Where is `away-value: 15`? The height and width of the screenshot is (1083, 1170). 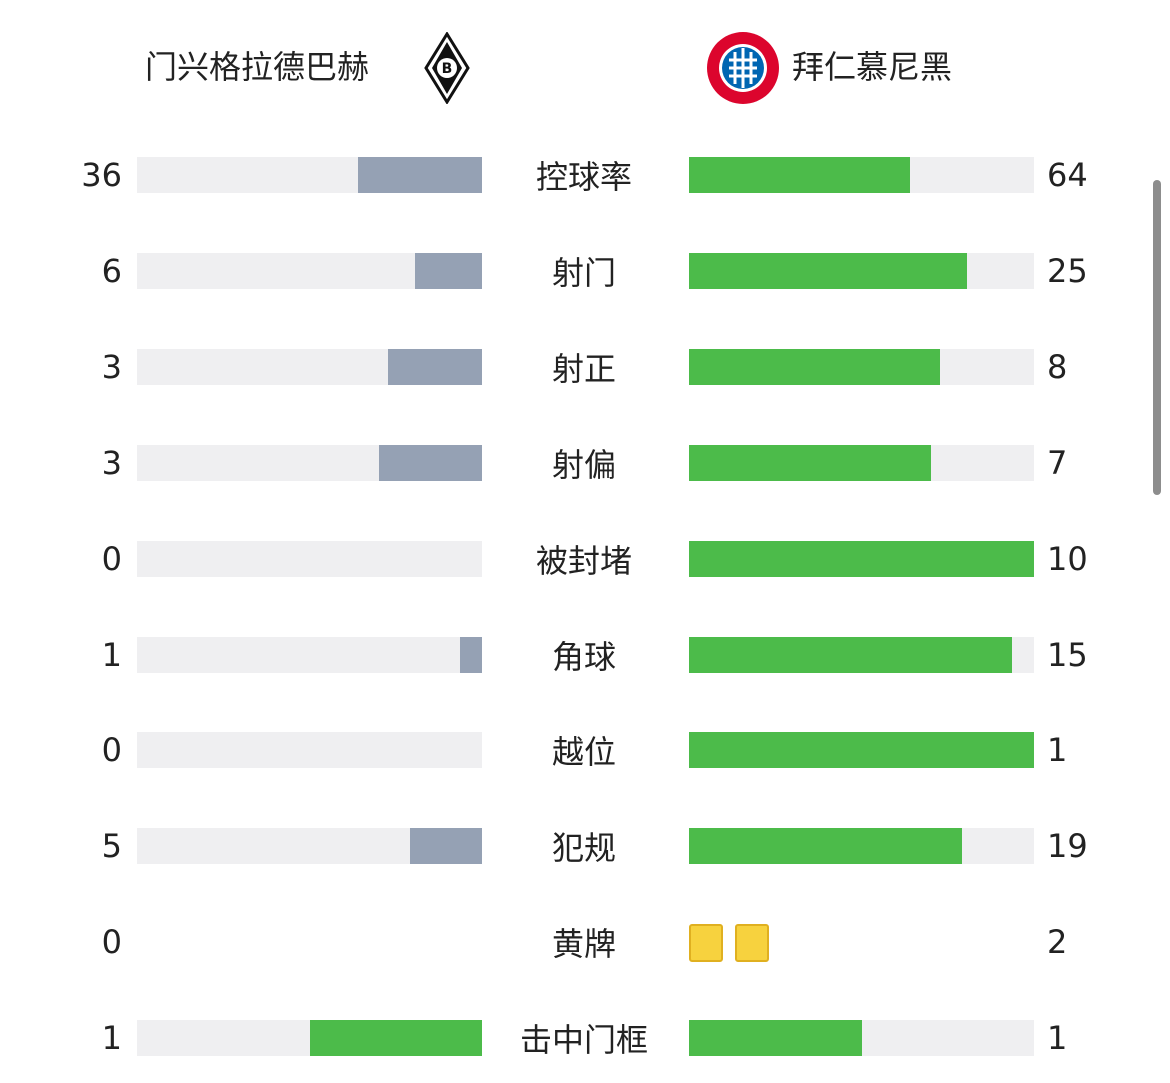 away-value: 15 is located at coordinates (1067, 654).